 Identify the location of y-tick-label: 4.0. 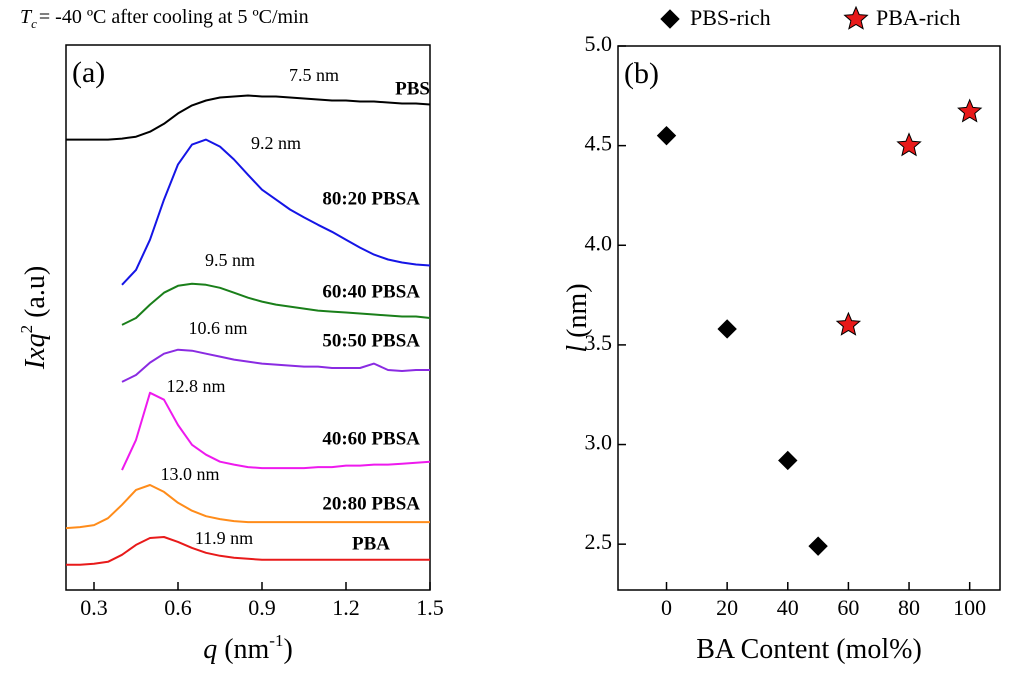
(599, 242).